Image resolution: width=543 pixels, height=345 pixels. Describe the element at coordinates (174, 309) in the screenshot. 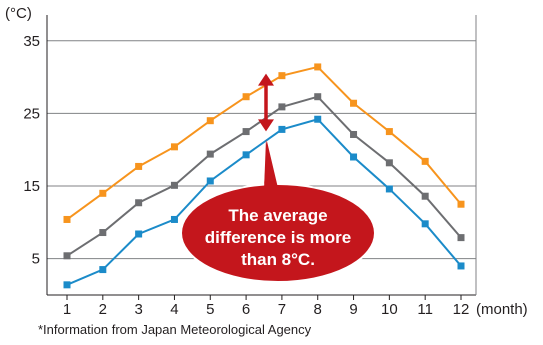

I see `x-tick-label: 4` at that location.